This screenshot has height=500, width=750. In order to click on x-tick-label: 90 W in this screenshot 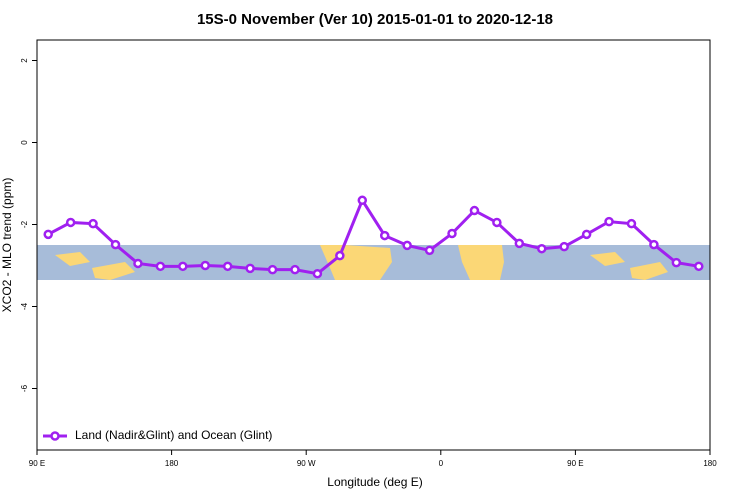, I will do `click(306, 463)`.